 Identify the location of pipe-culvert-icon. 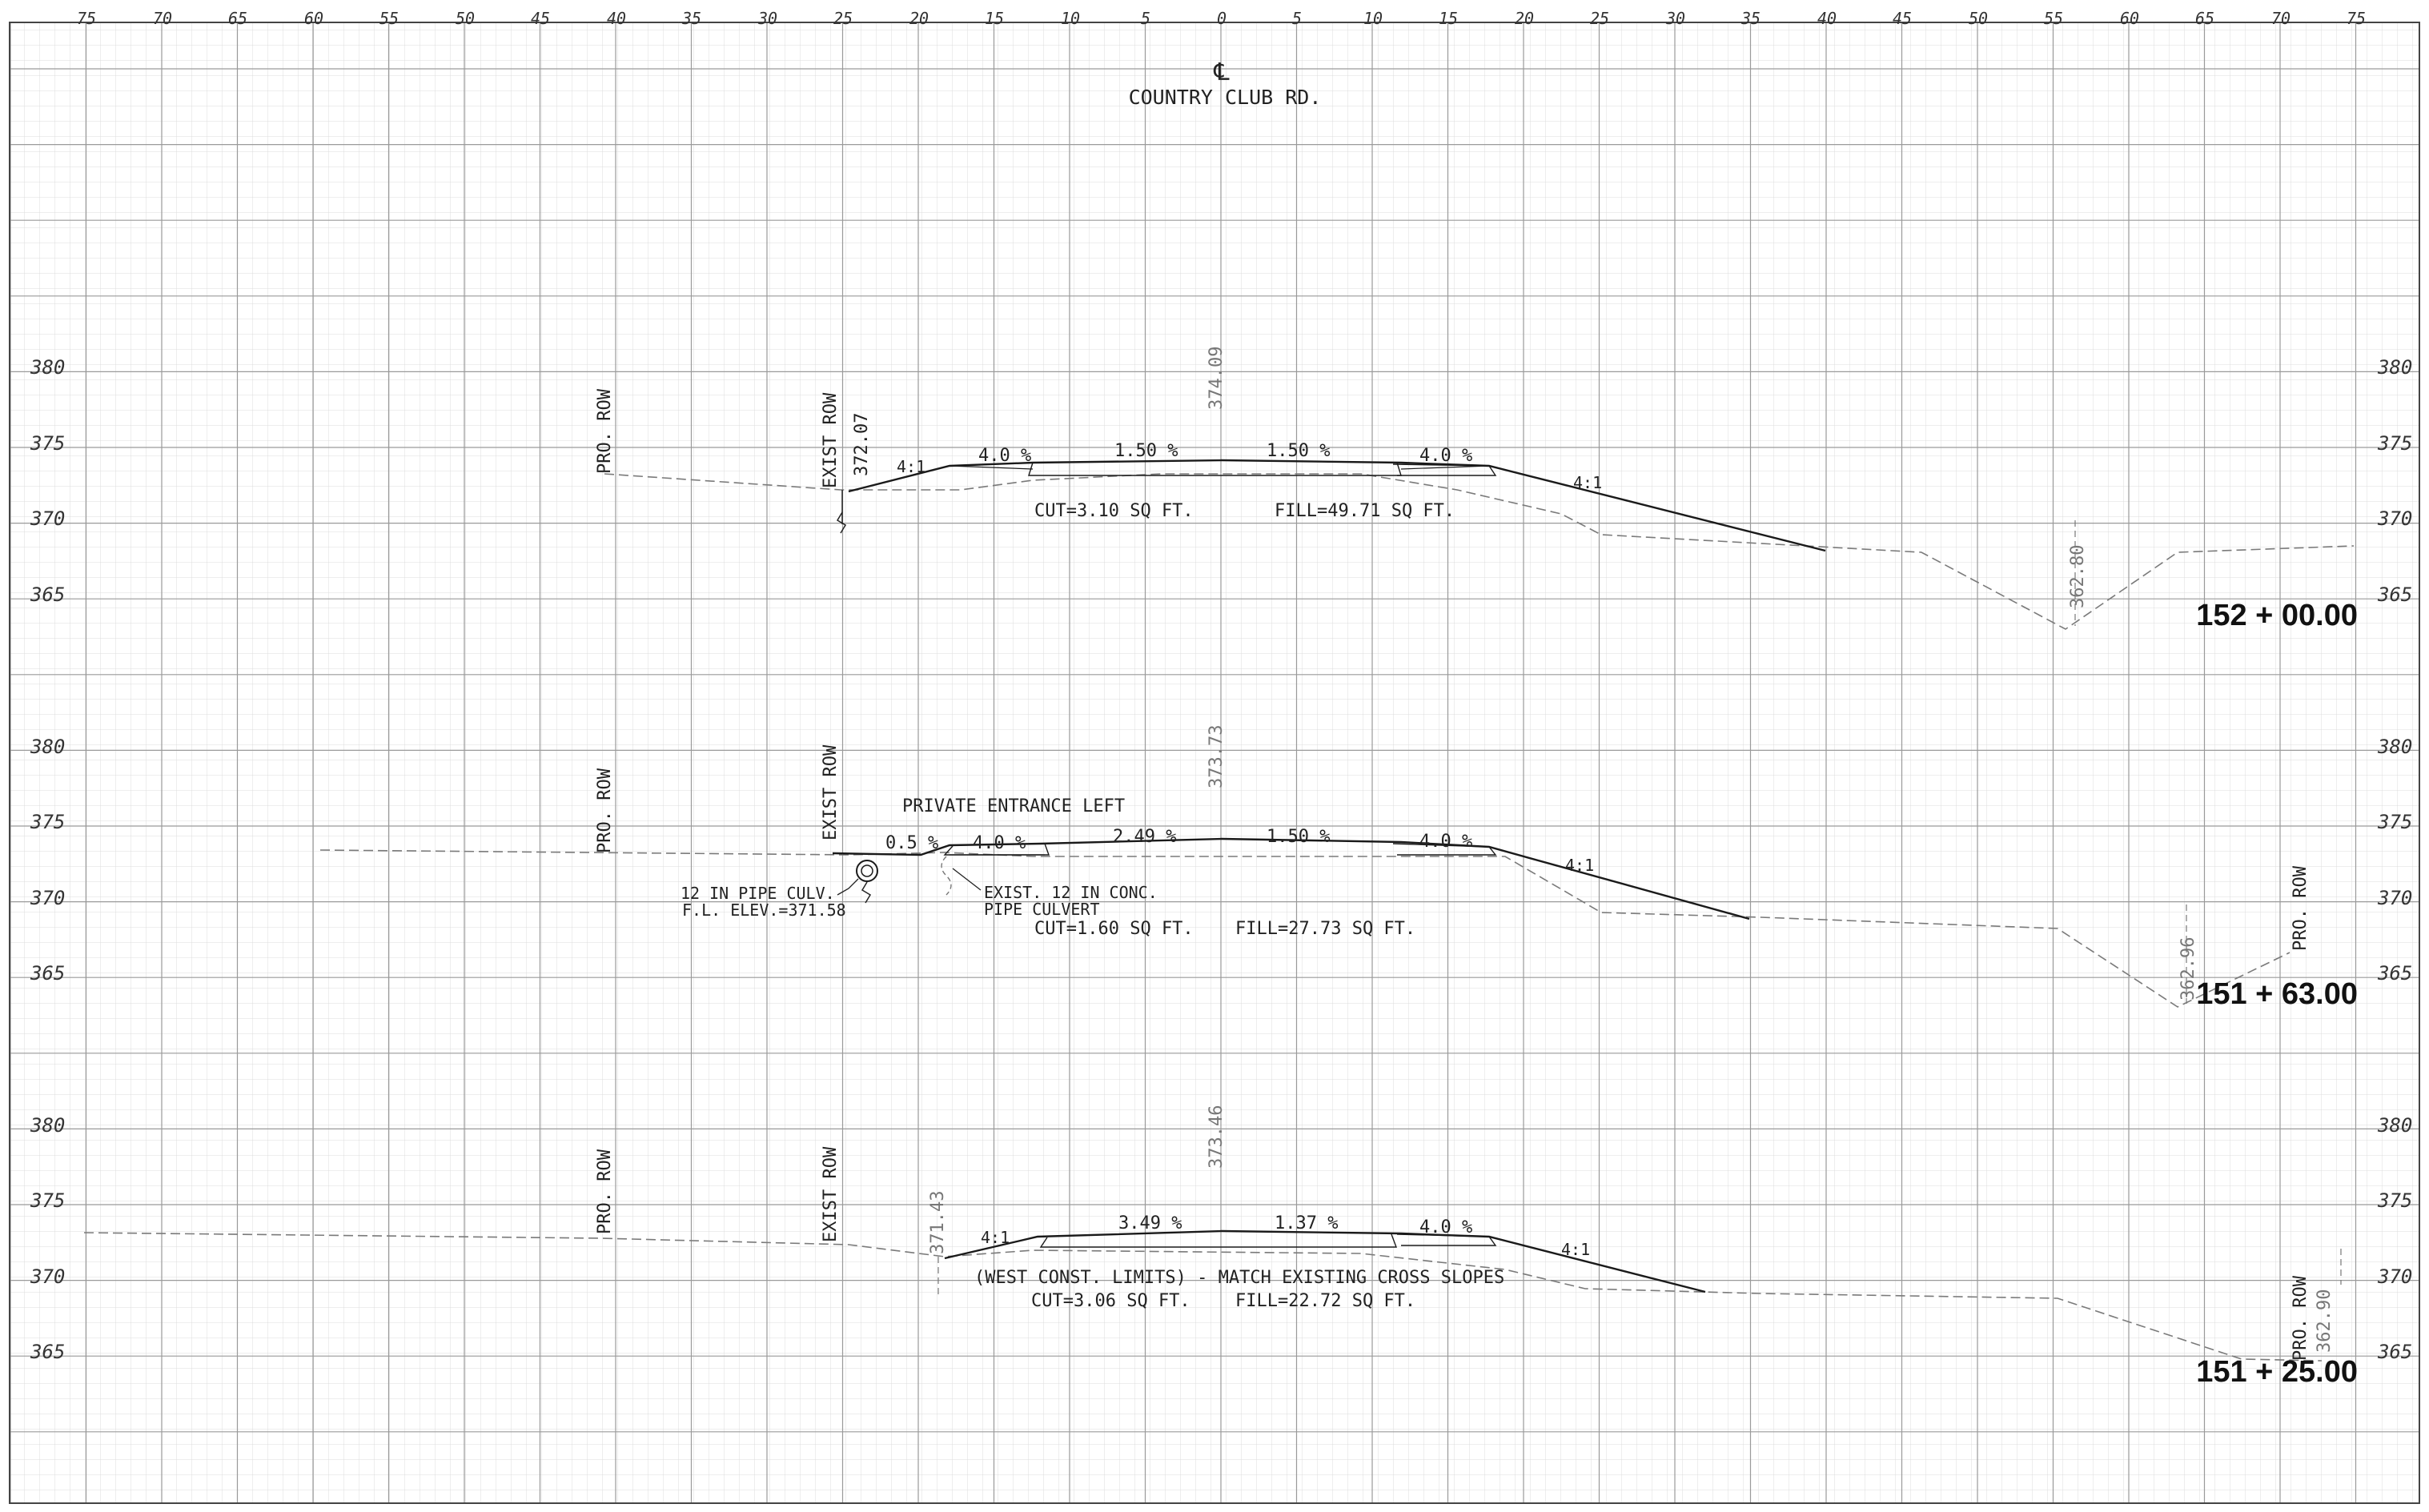
(867, 871).